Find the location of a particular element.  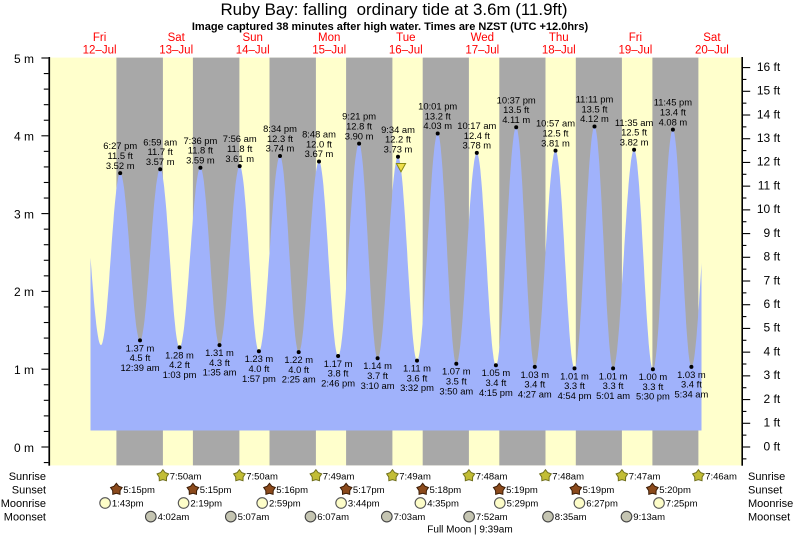

svg-text: 3.5 ft is located at coordinates (456, 381).